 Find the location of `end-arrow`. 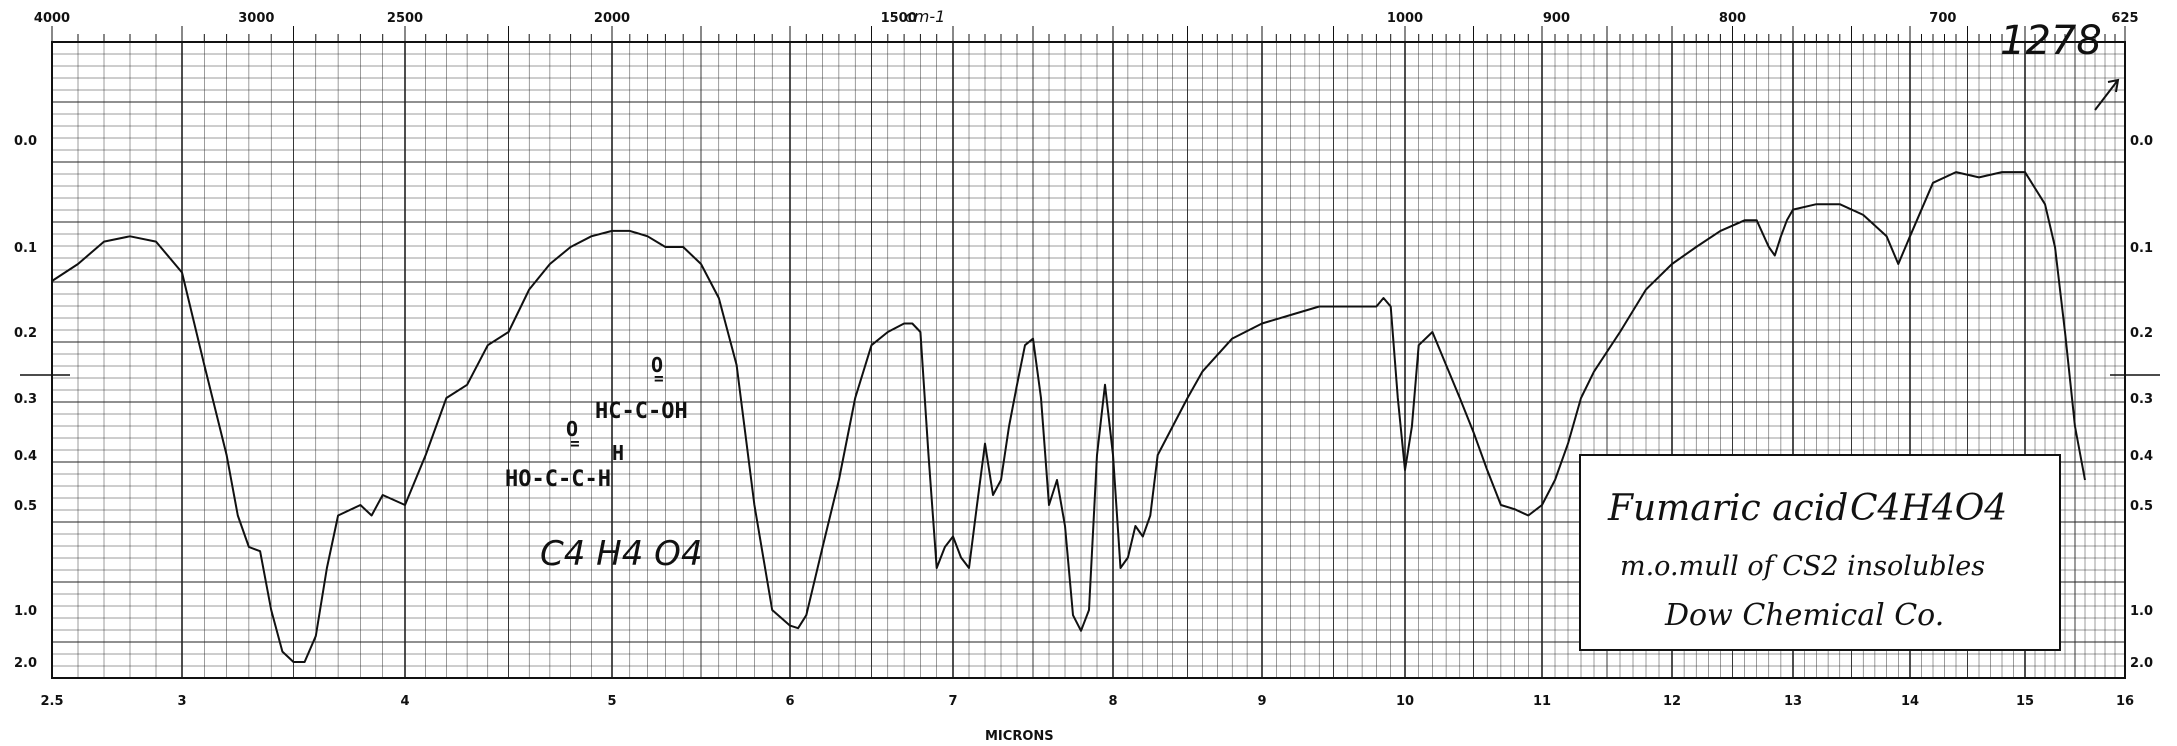

end-arrow is located at coordinates (2107, 94).